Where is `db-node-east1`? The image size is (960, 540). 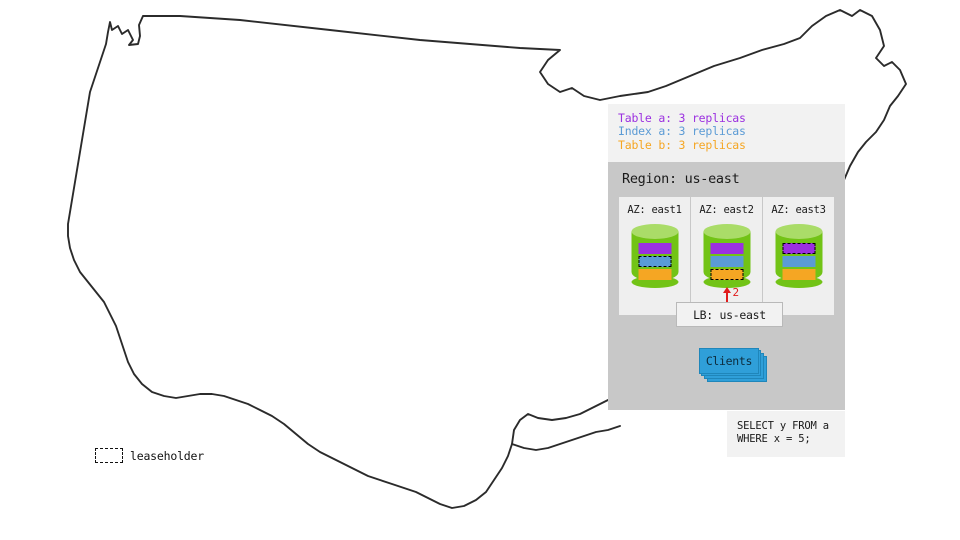
db-node-east1 is located at coordinates (654, 256).